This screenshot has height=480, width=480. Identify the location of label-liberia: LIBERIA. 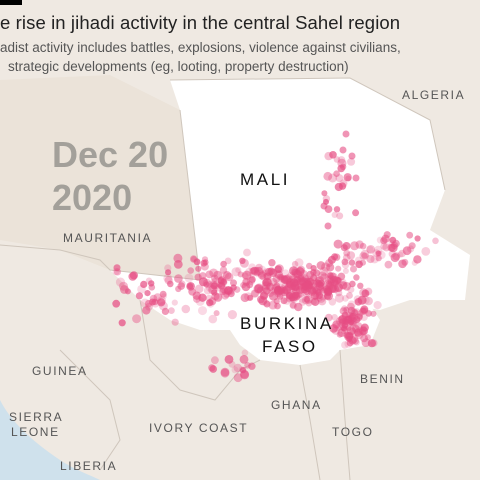
(89, 466).